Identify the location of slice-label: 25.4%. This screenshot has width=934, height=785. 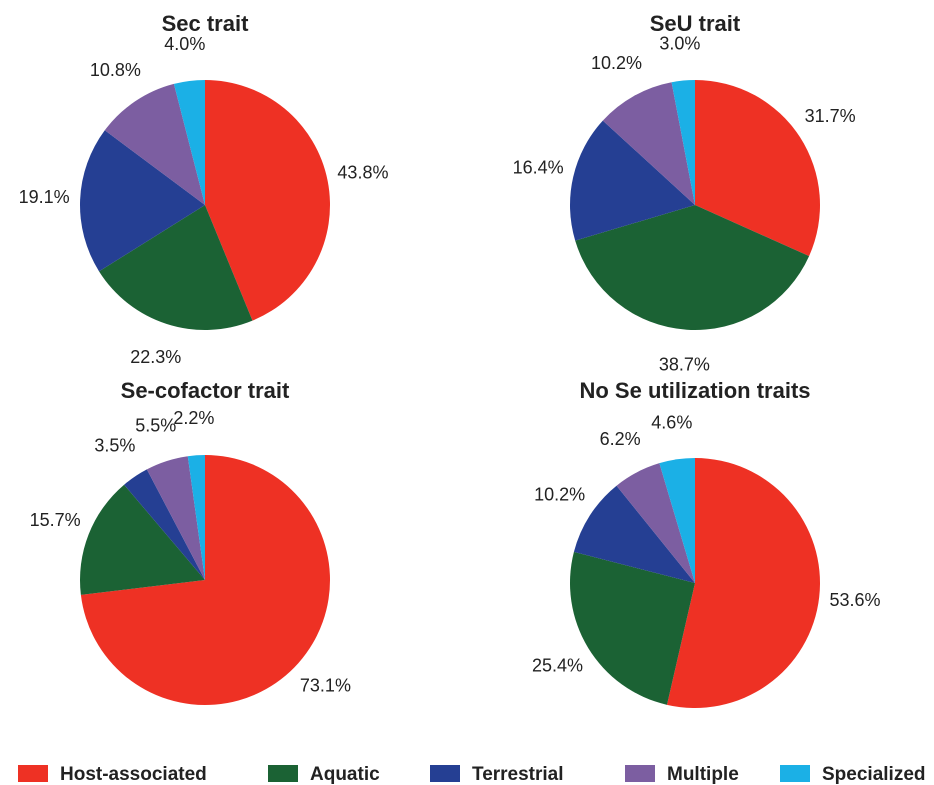
(557, 665).